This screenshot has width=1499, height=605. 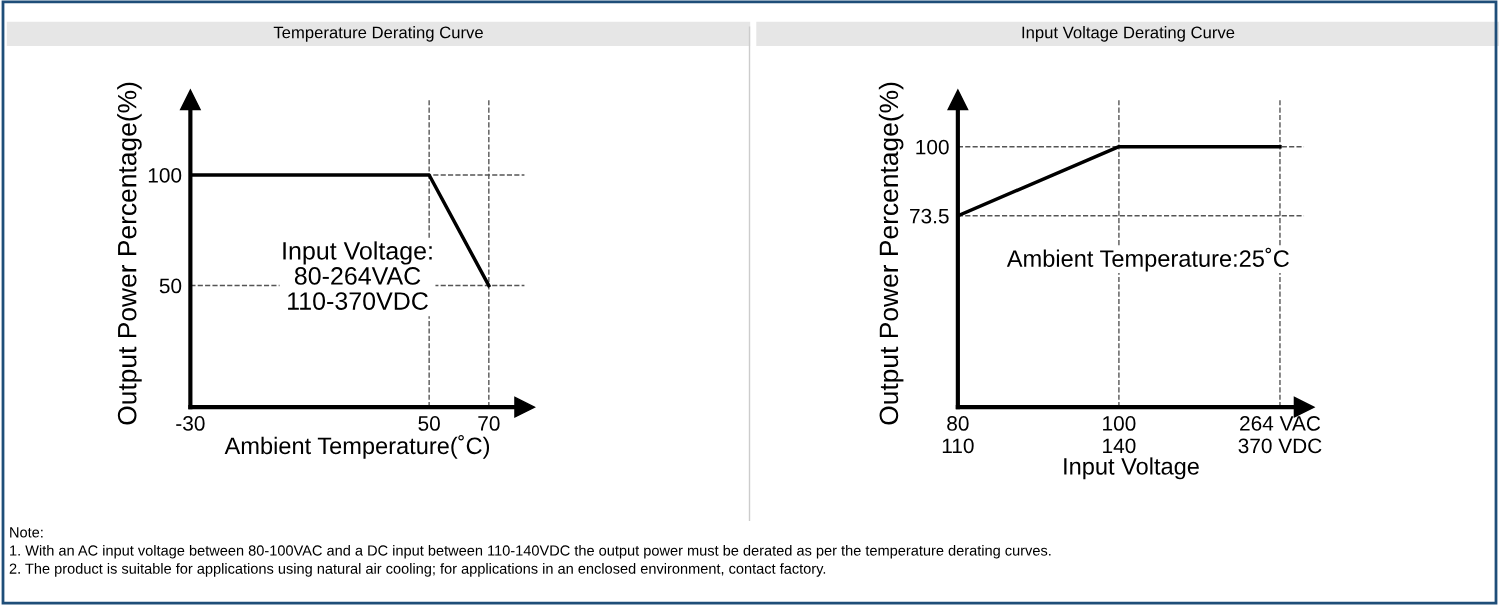 What do you see at coordinates (429, 423) in the screenshot?
I see `x-tick-label: 50` at bounding box center [429, 423].